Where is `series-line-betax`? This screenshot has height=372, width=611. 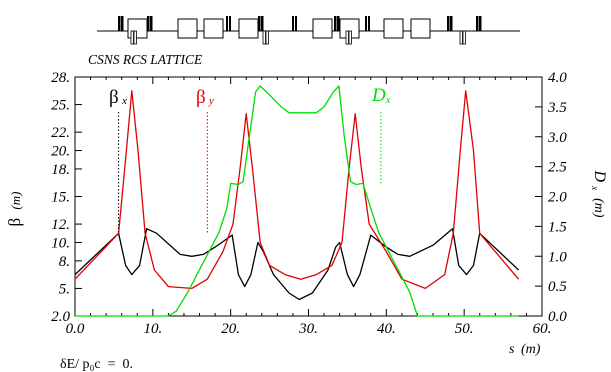
series-line-betax is located at coordinates (297, 264).